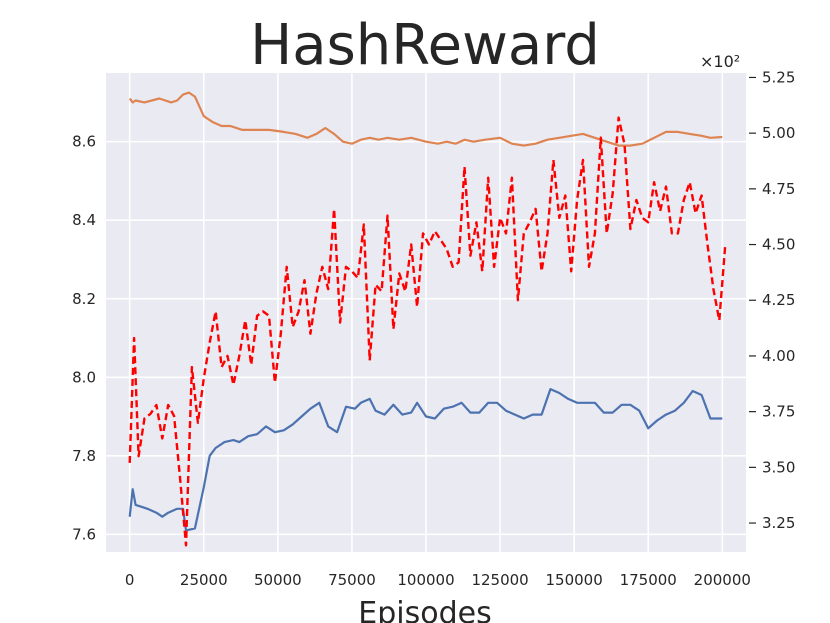 This screenshot has height=623, width=830. Describe the element at coordinates (204, 580) in the screenshot. I see `x-tick-label: 25000` at that location.